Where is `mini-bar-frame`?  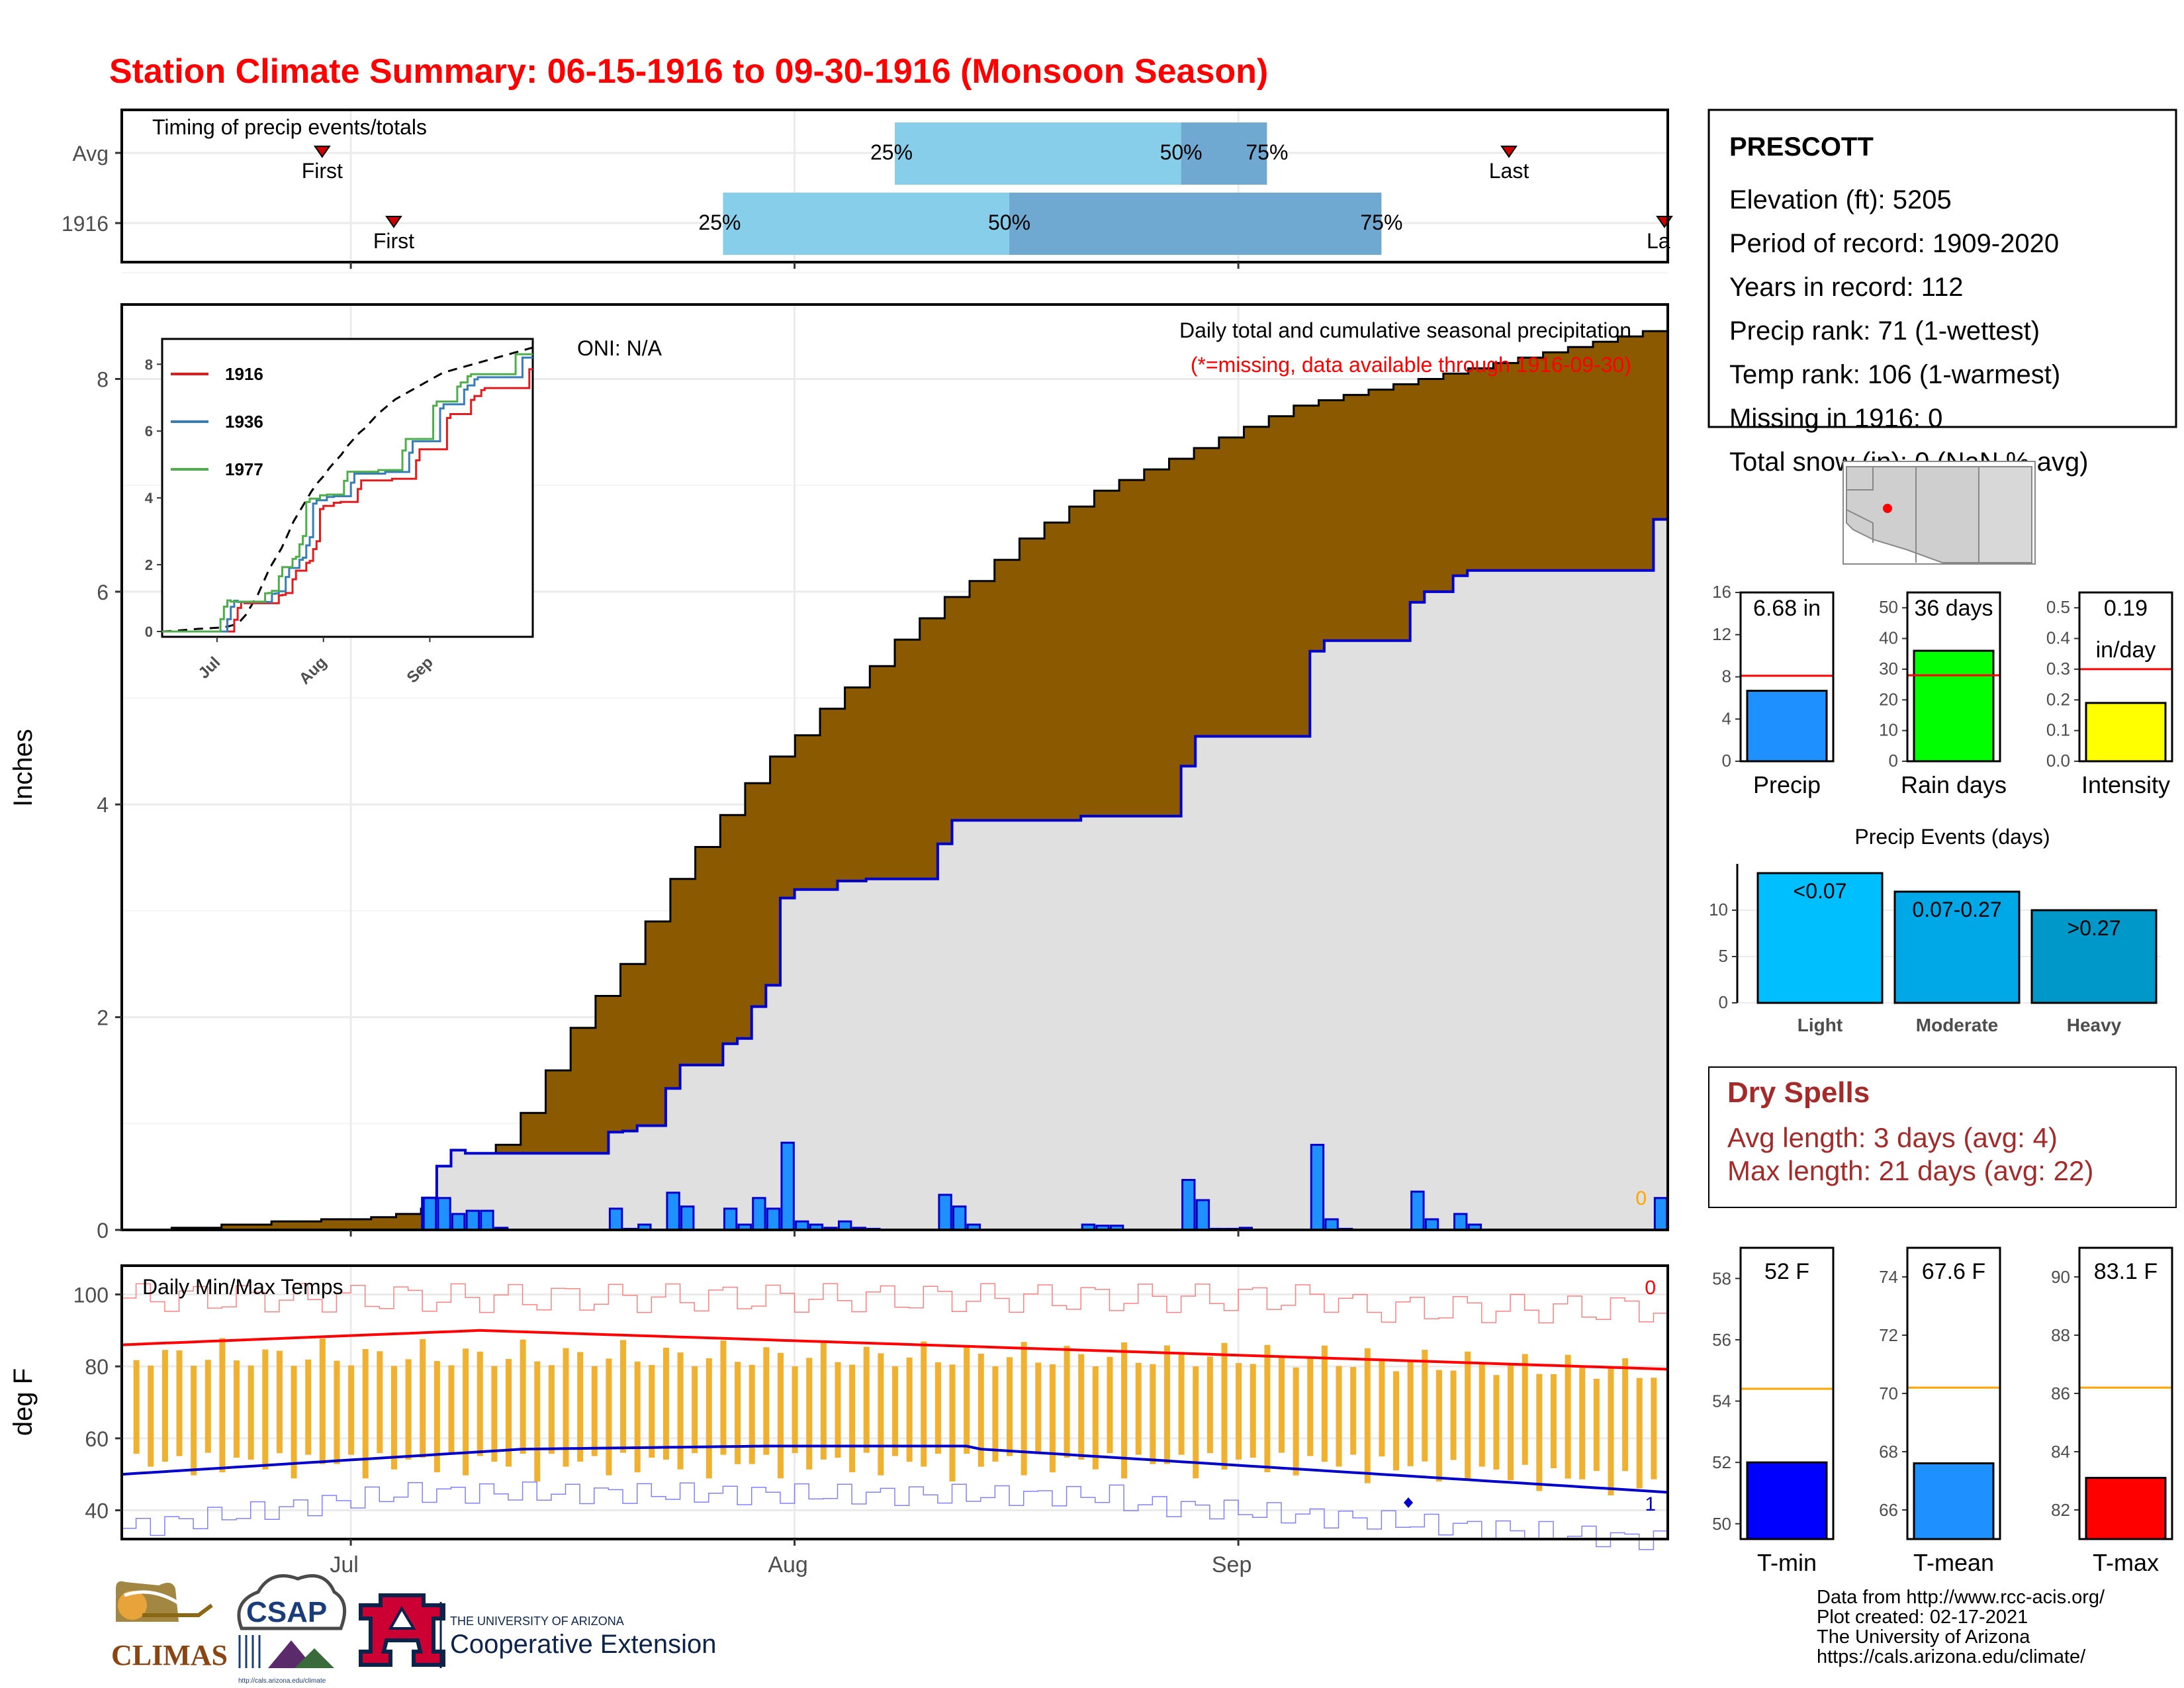
mini-bar-frame is located at coordinates (1787, 677).